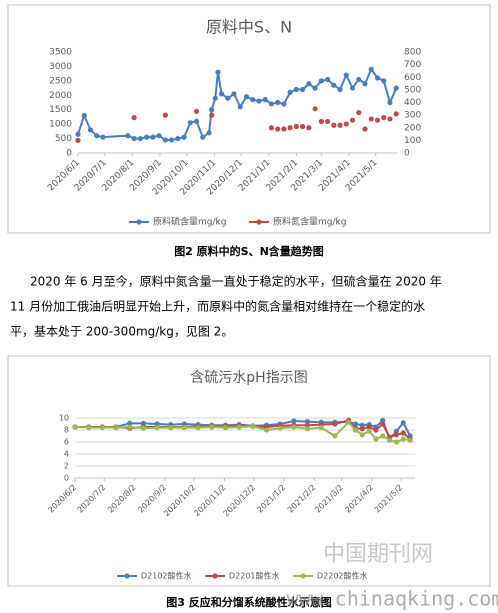  Describe the element at coordinates (63, 139) in the screenshot. I see `y-tick-label: 500` at that location.